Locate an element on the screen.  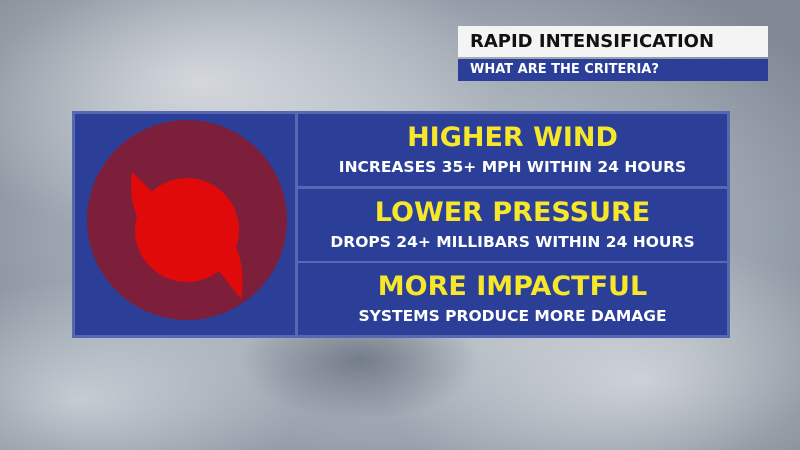
header-subtitle: WHAT ARE THE CRITERIA? is located at coordinates (613, 70).